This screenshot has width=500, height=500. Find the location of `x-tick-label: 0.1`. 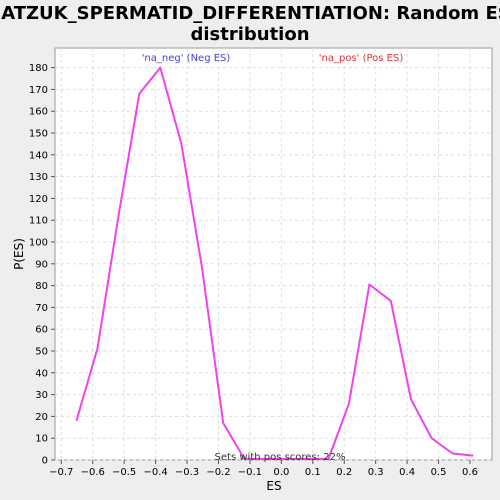

x-tick-label: 0.1 is located at coordinates (313, 472).